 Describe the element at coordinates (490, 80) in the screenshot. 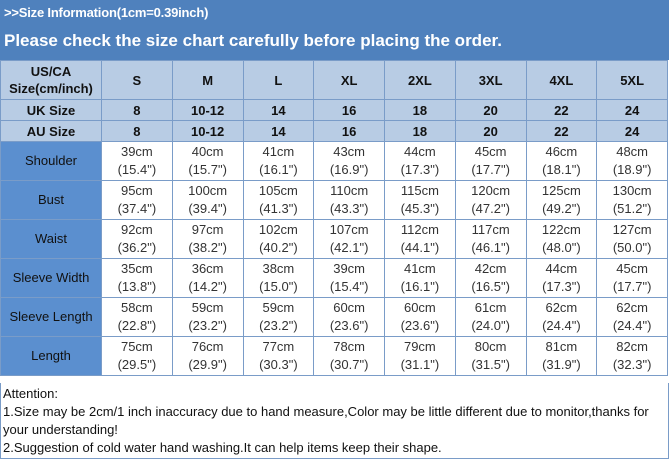

I see `size-header: 3XL` at that location.